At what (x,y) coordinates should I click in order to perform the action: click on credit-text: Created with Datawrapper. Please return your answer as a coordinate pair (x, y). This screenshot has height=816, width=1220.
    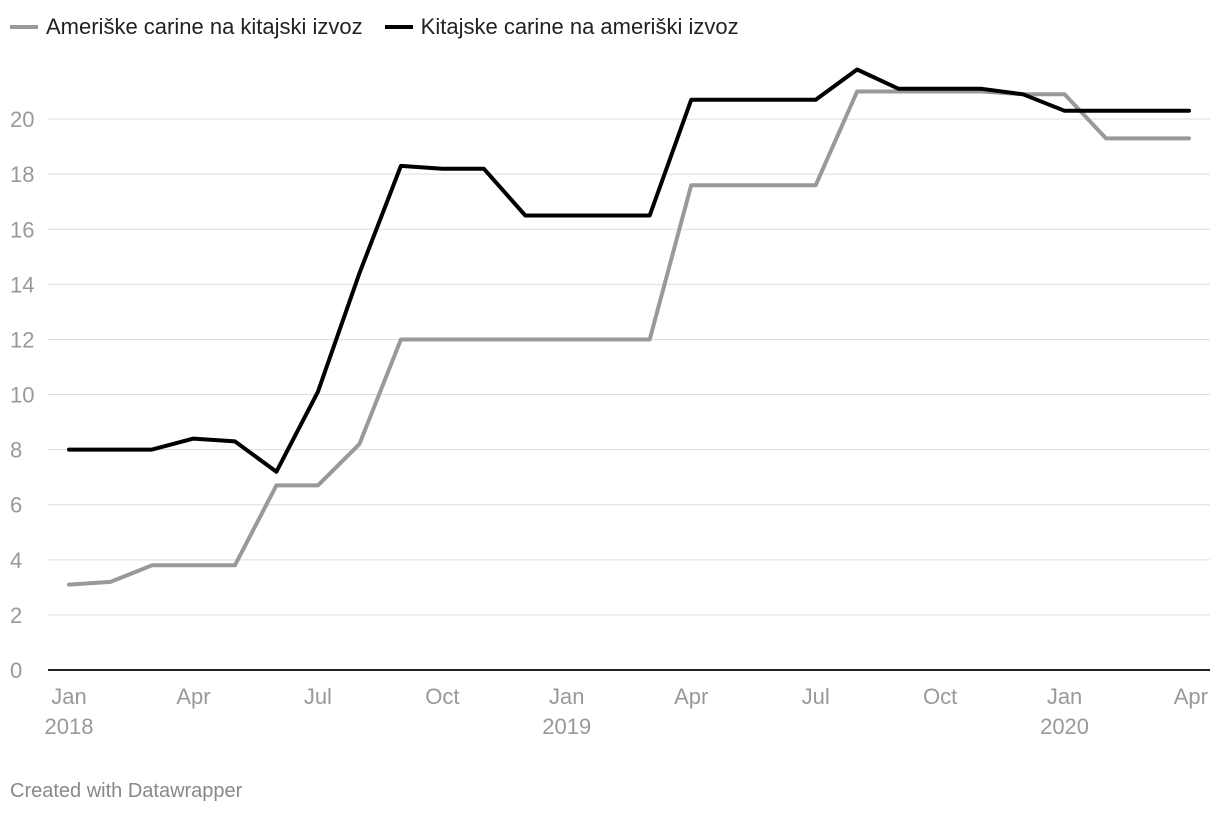
    Looking at the image, I should click on (126, 791).